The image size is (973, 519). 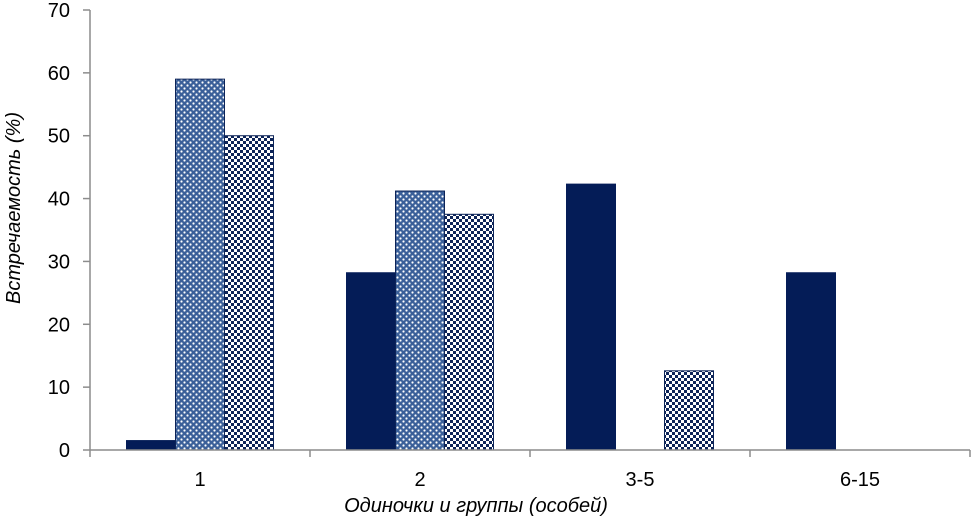 I want to click on y-tick-label: 10, so click(x=59, y=388).